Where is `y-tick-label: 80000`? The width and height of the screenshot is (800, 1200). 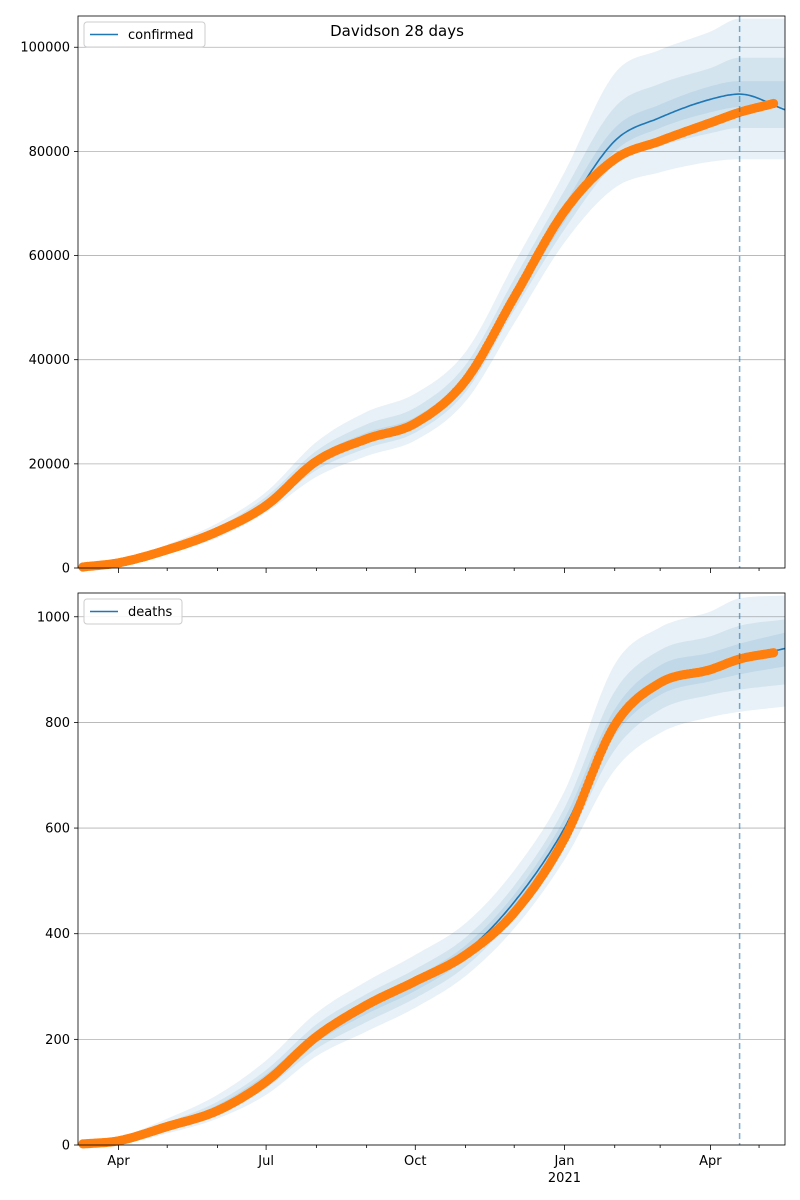
y-tick-label: 80000 is located at coordinates (49, 152).